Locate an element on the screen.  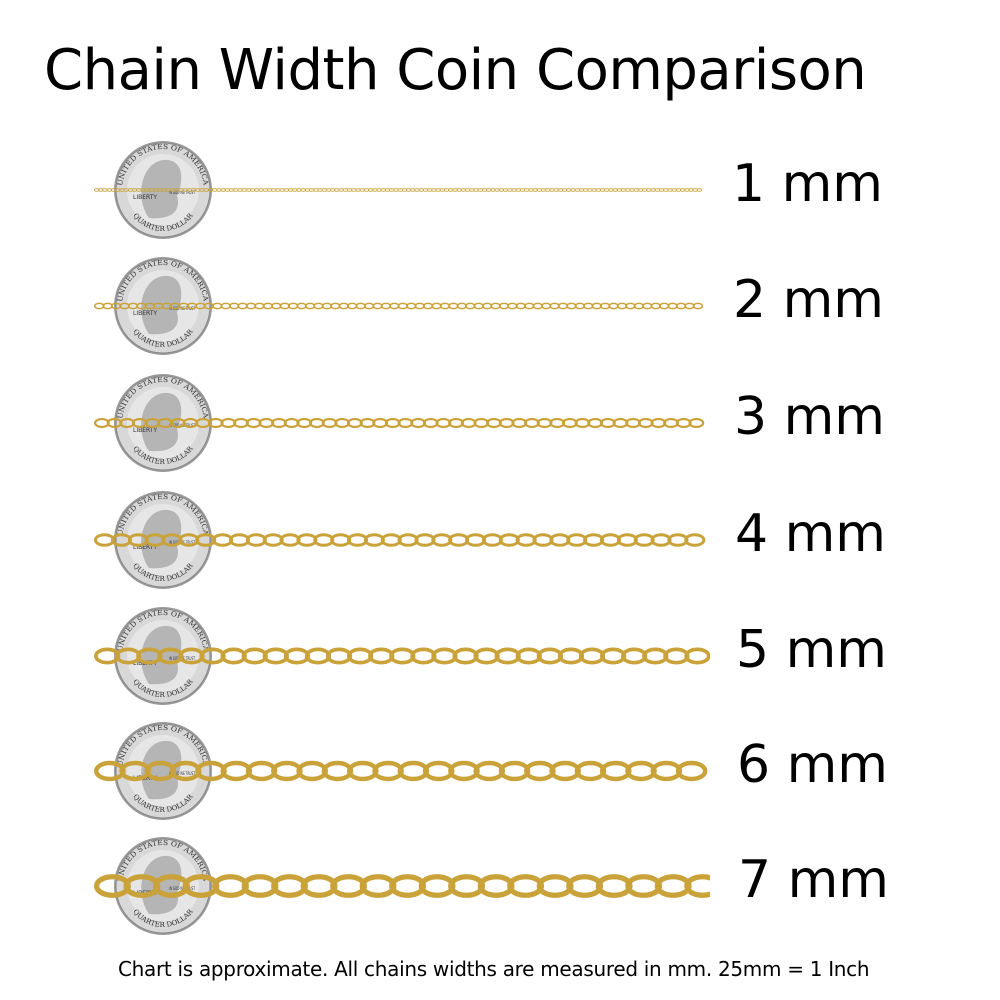
width-label: 3 mm is located at coordinates (809, 417).